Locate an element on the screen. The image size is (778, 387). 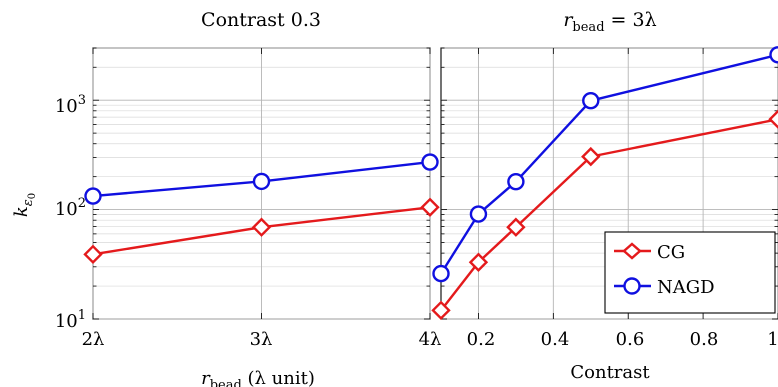
y-tick-label-3: 10³ is located at coordinates (70, 105).